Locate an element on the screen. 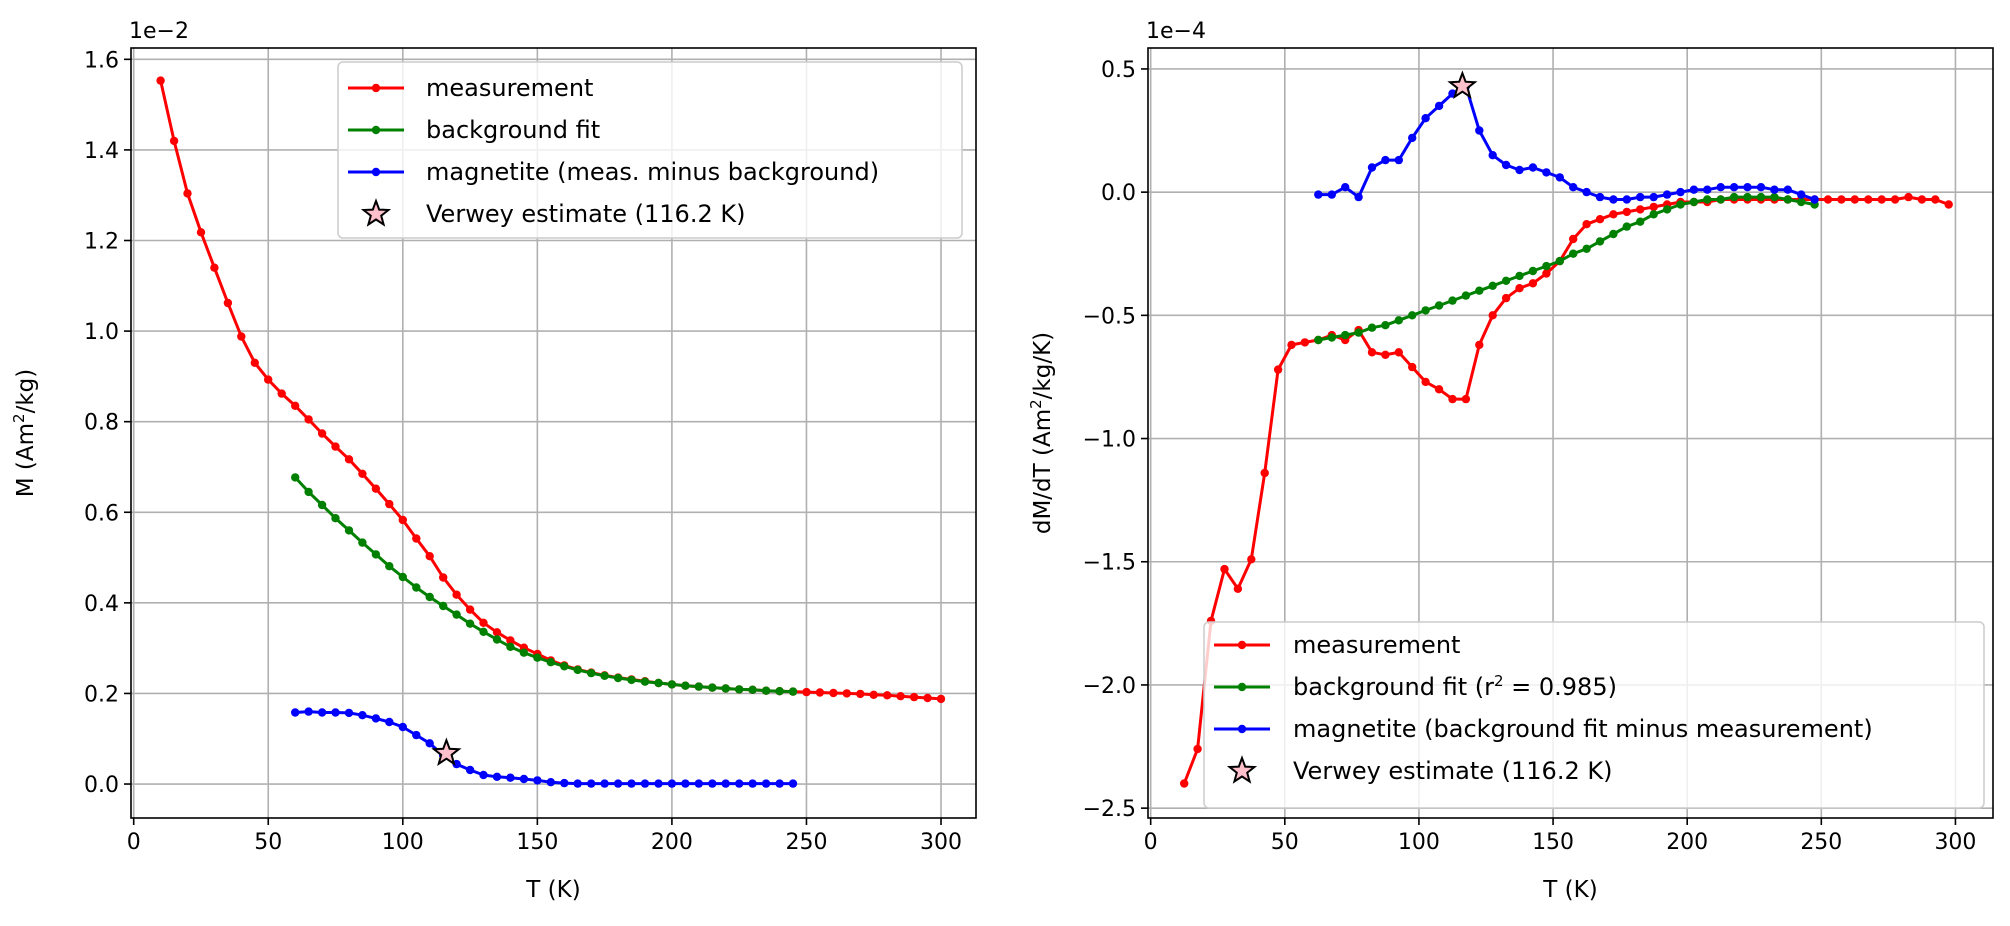  y-tick-label: 0.0 is located at coordinates (101, 785).